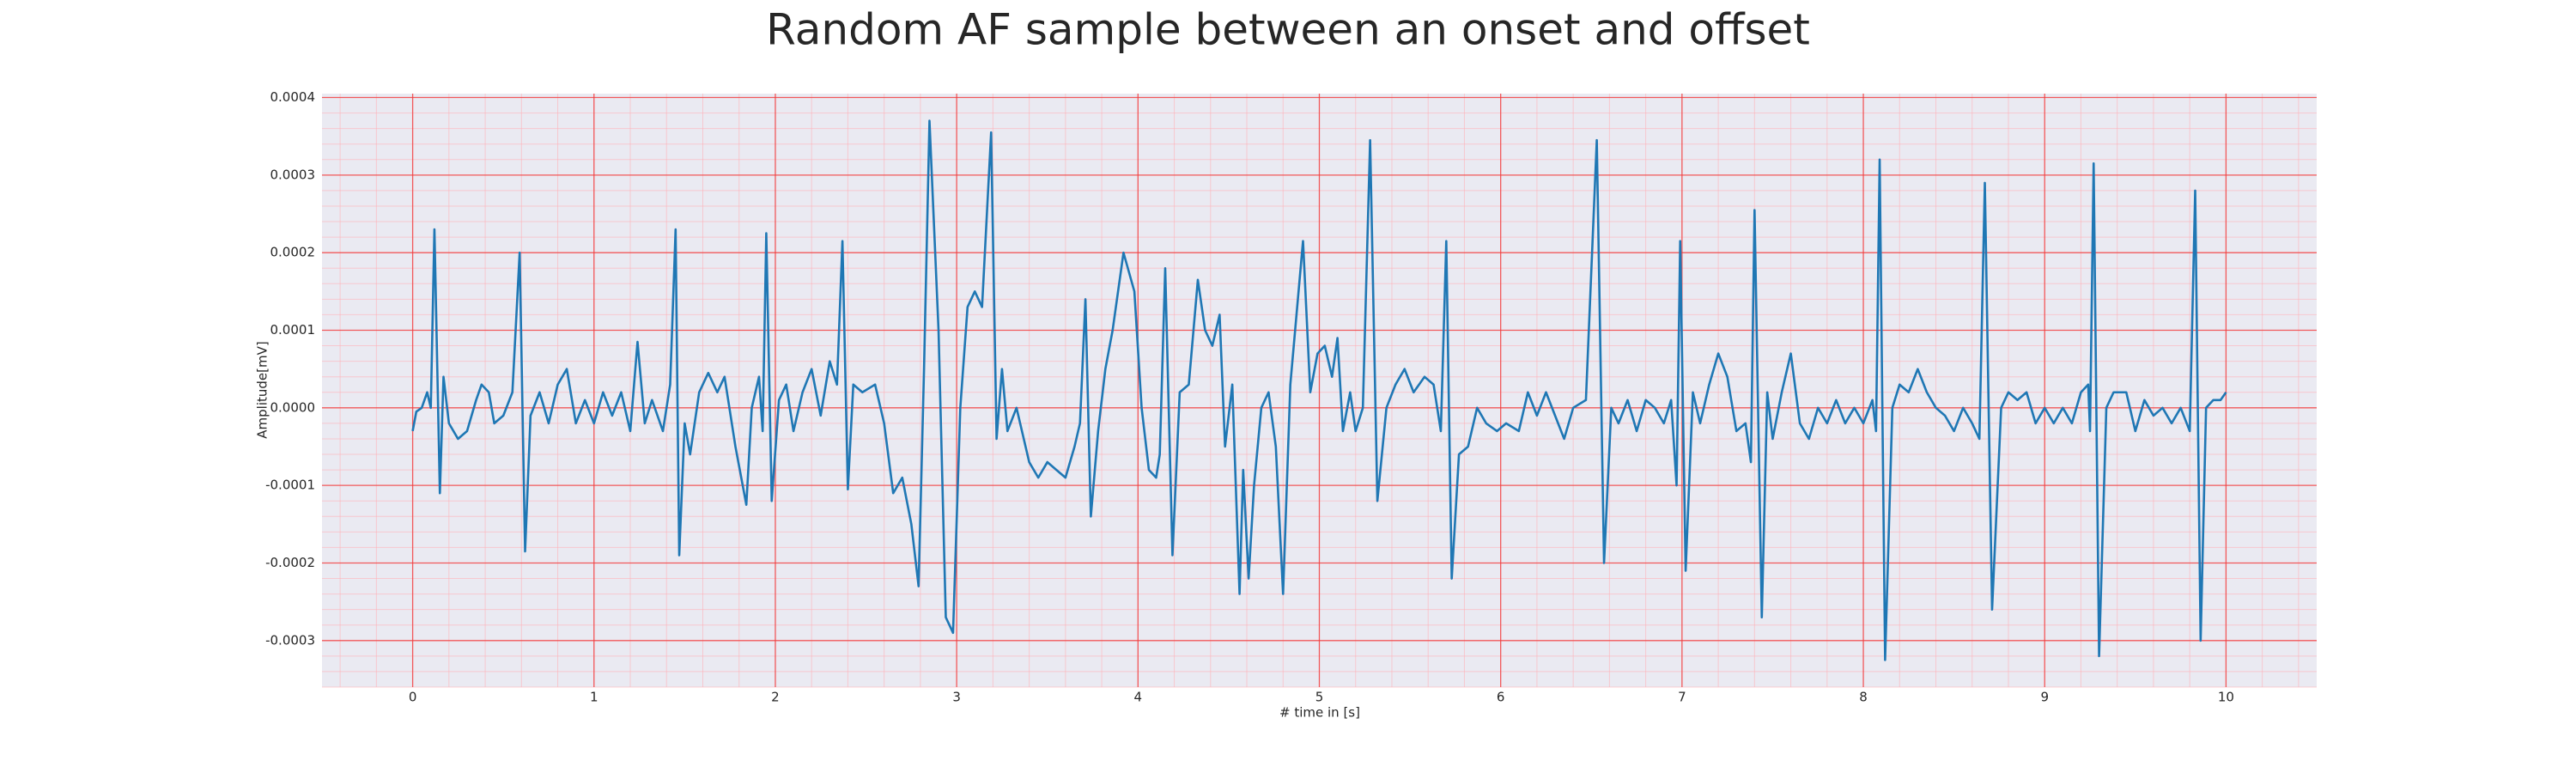  What do you see at coordinates (293, 252) in the screenshot?
I see `y-tick-label: 0.0002` at bounding box center [293, 252].